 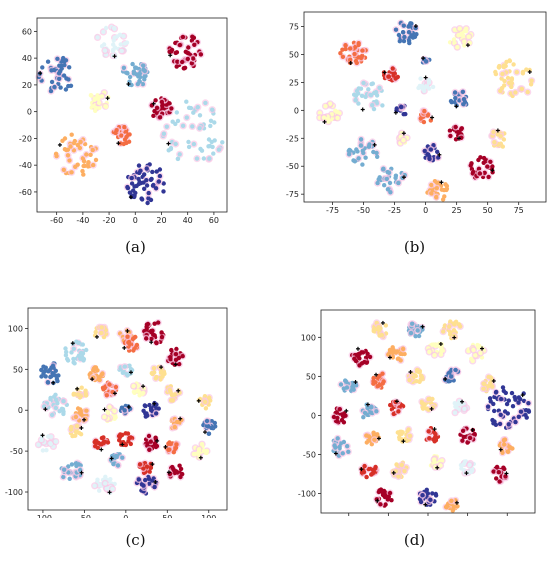 What do you see at coordinates (56, 220) in the screenshot?
I see `x-tick-label: -60` at bounding box center [56, 220].